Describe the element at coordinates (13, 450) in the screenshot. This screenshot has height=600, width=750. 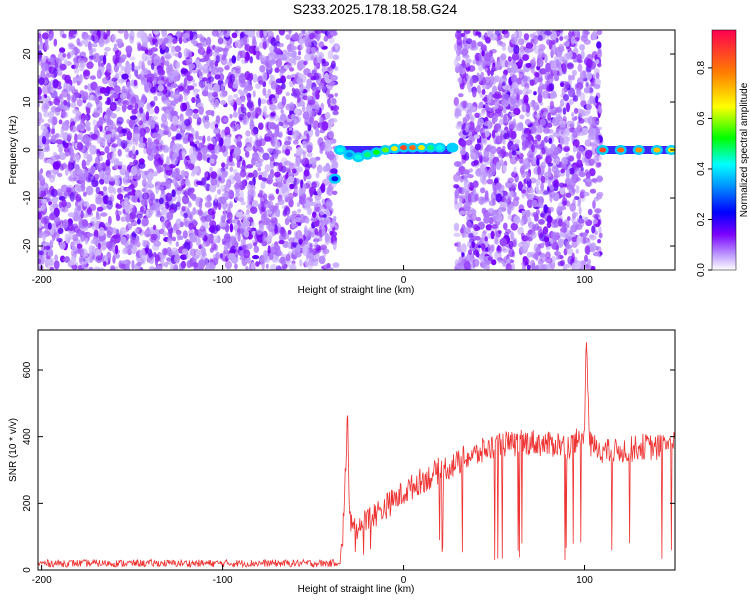
I see `snr-y-axis-label: SNR (10 * v/v)` at that location.